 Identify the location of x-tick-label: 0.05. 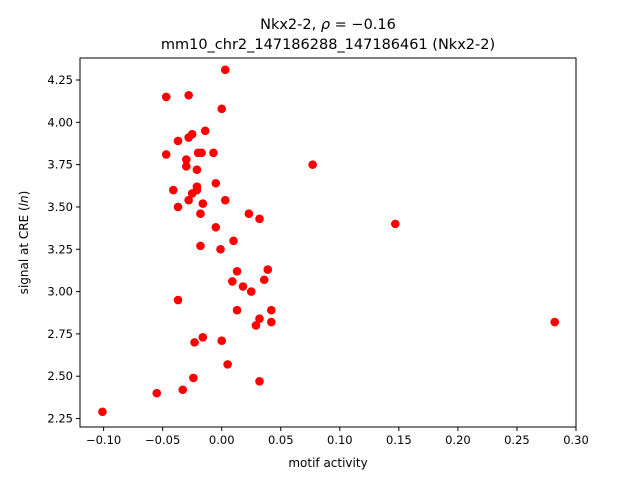
(281, 440).